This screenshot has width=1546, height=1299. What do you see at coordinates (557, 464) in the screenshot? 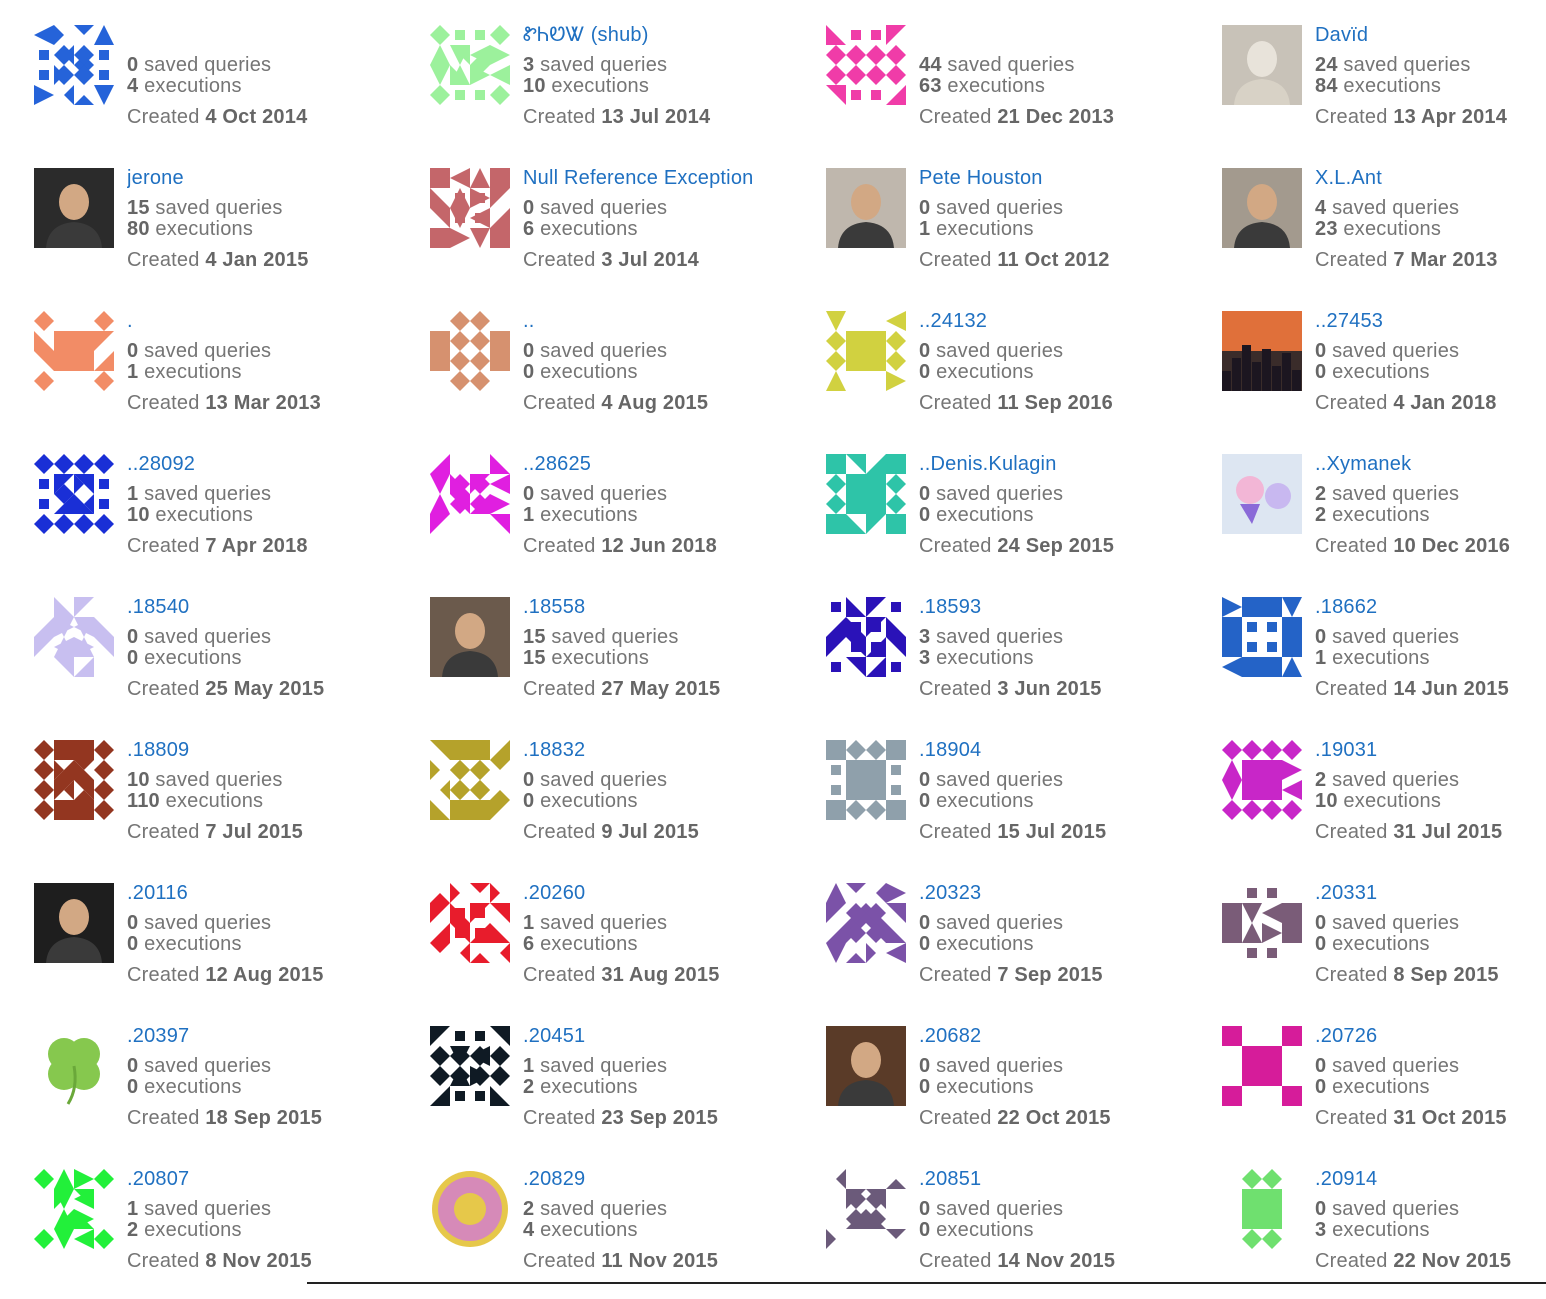
I see `user-name-link: ..28625` at bounding box center [557, 464].